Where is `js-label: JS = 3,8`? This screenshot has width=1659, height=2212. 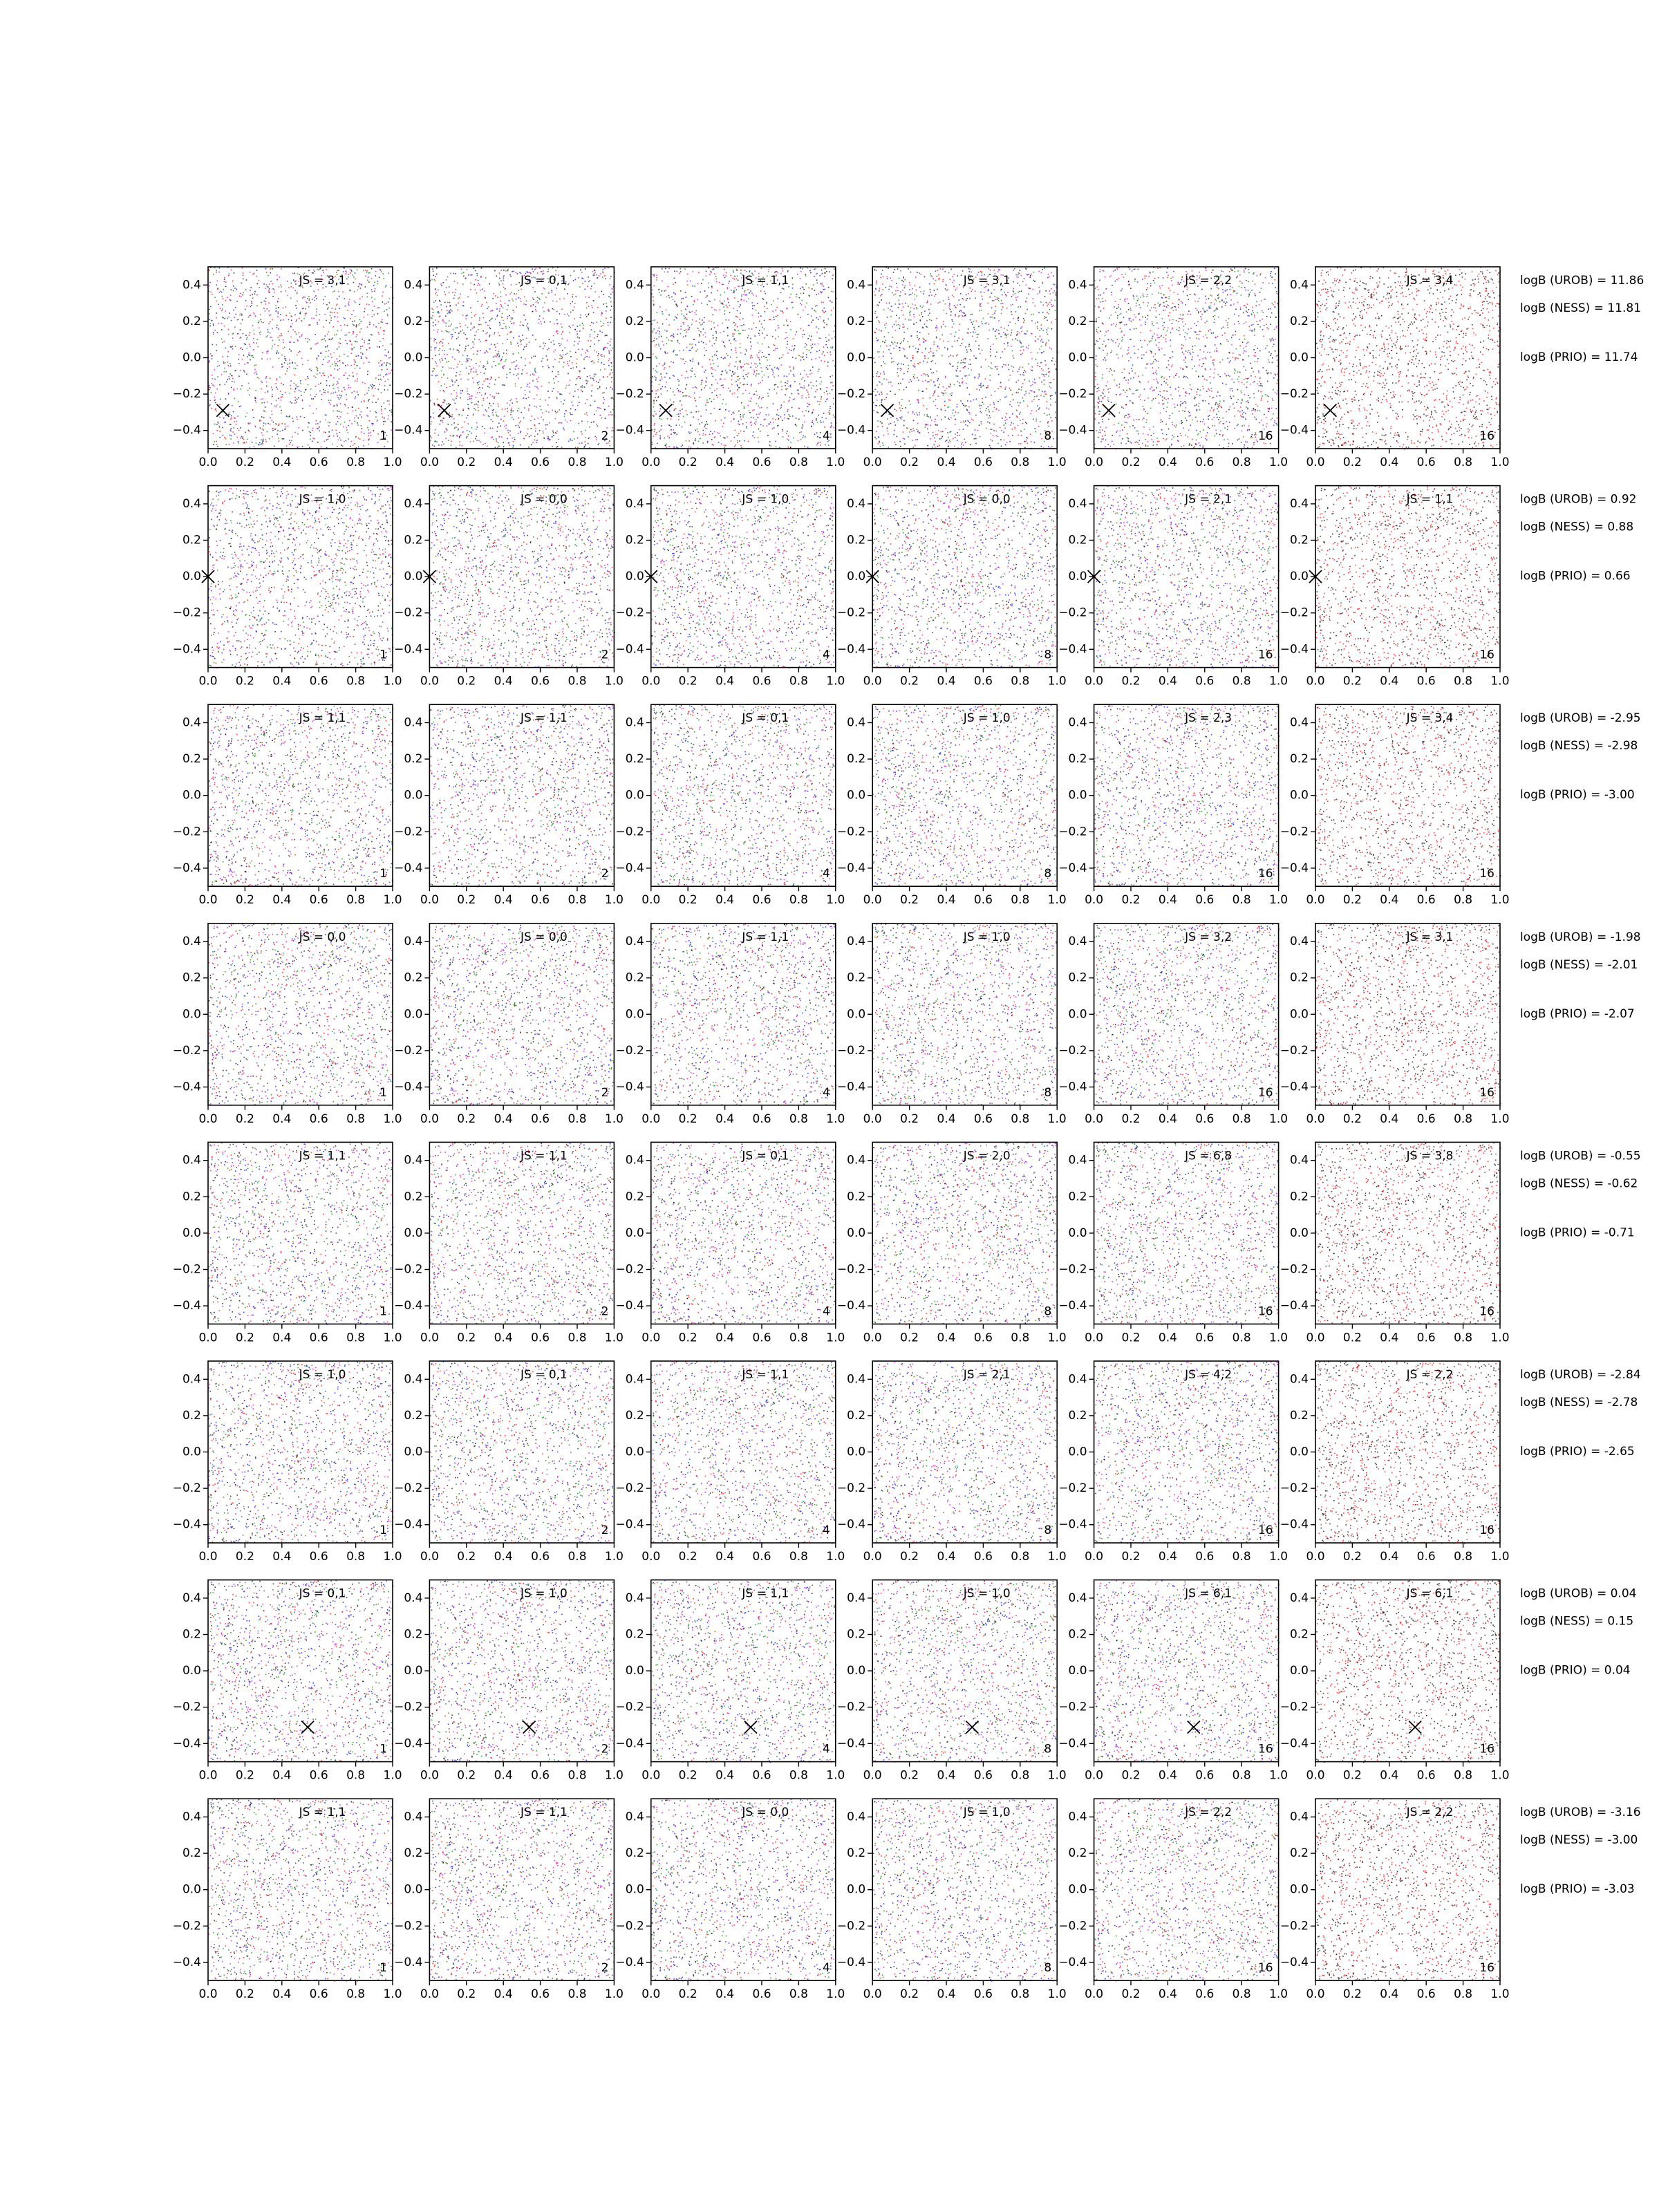 js-label: JS = 3,8 is located at coordinates (1430, 1156).